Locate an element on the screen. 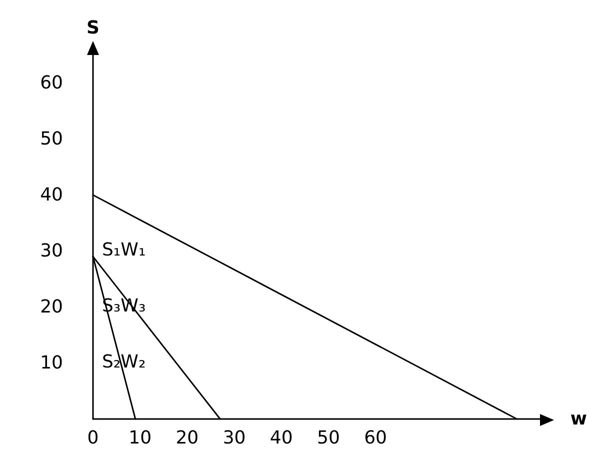 This screenshot has height=455, width=590. x-tick-label: 50 is located at coordinates (328, 438).